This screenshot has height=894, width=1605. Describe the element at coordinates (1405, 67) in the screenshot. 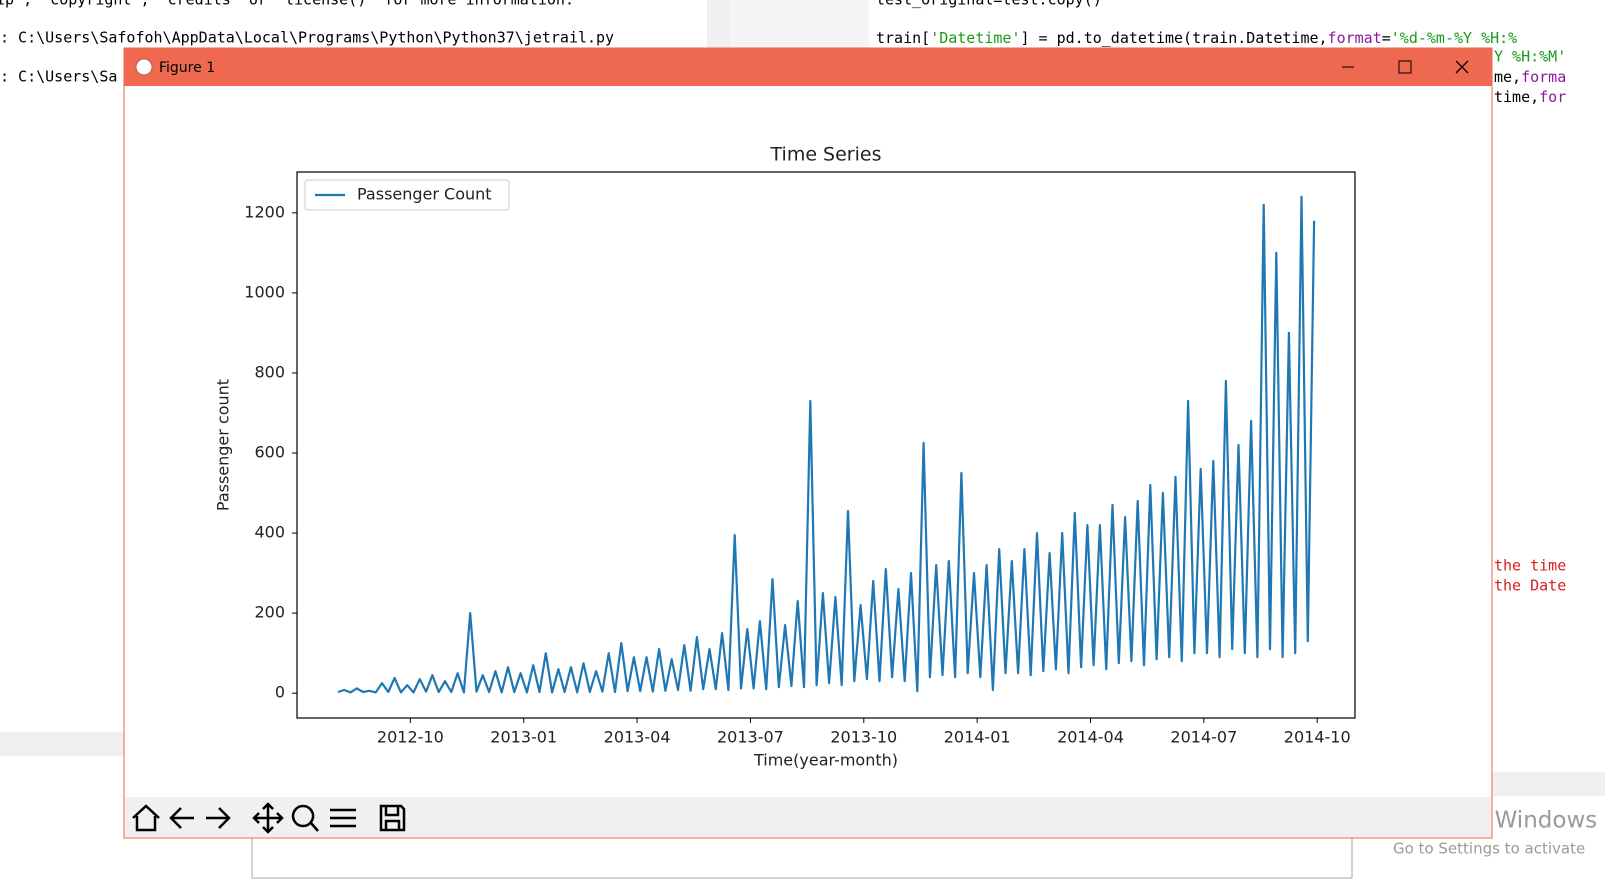

I see `maximize-button` at that location.